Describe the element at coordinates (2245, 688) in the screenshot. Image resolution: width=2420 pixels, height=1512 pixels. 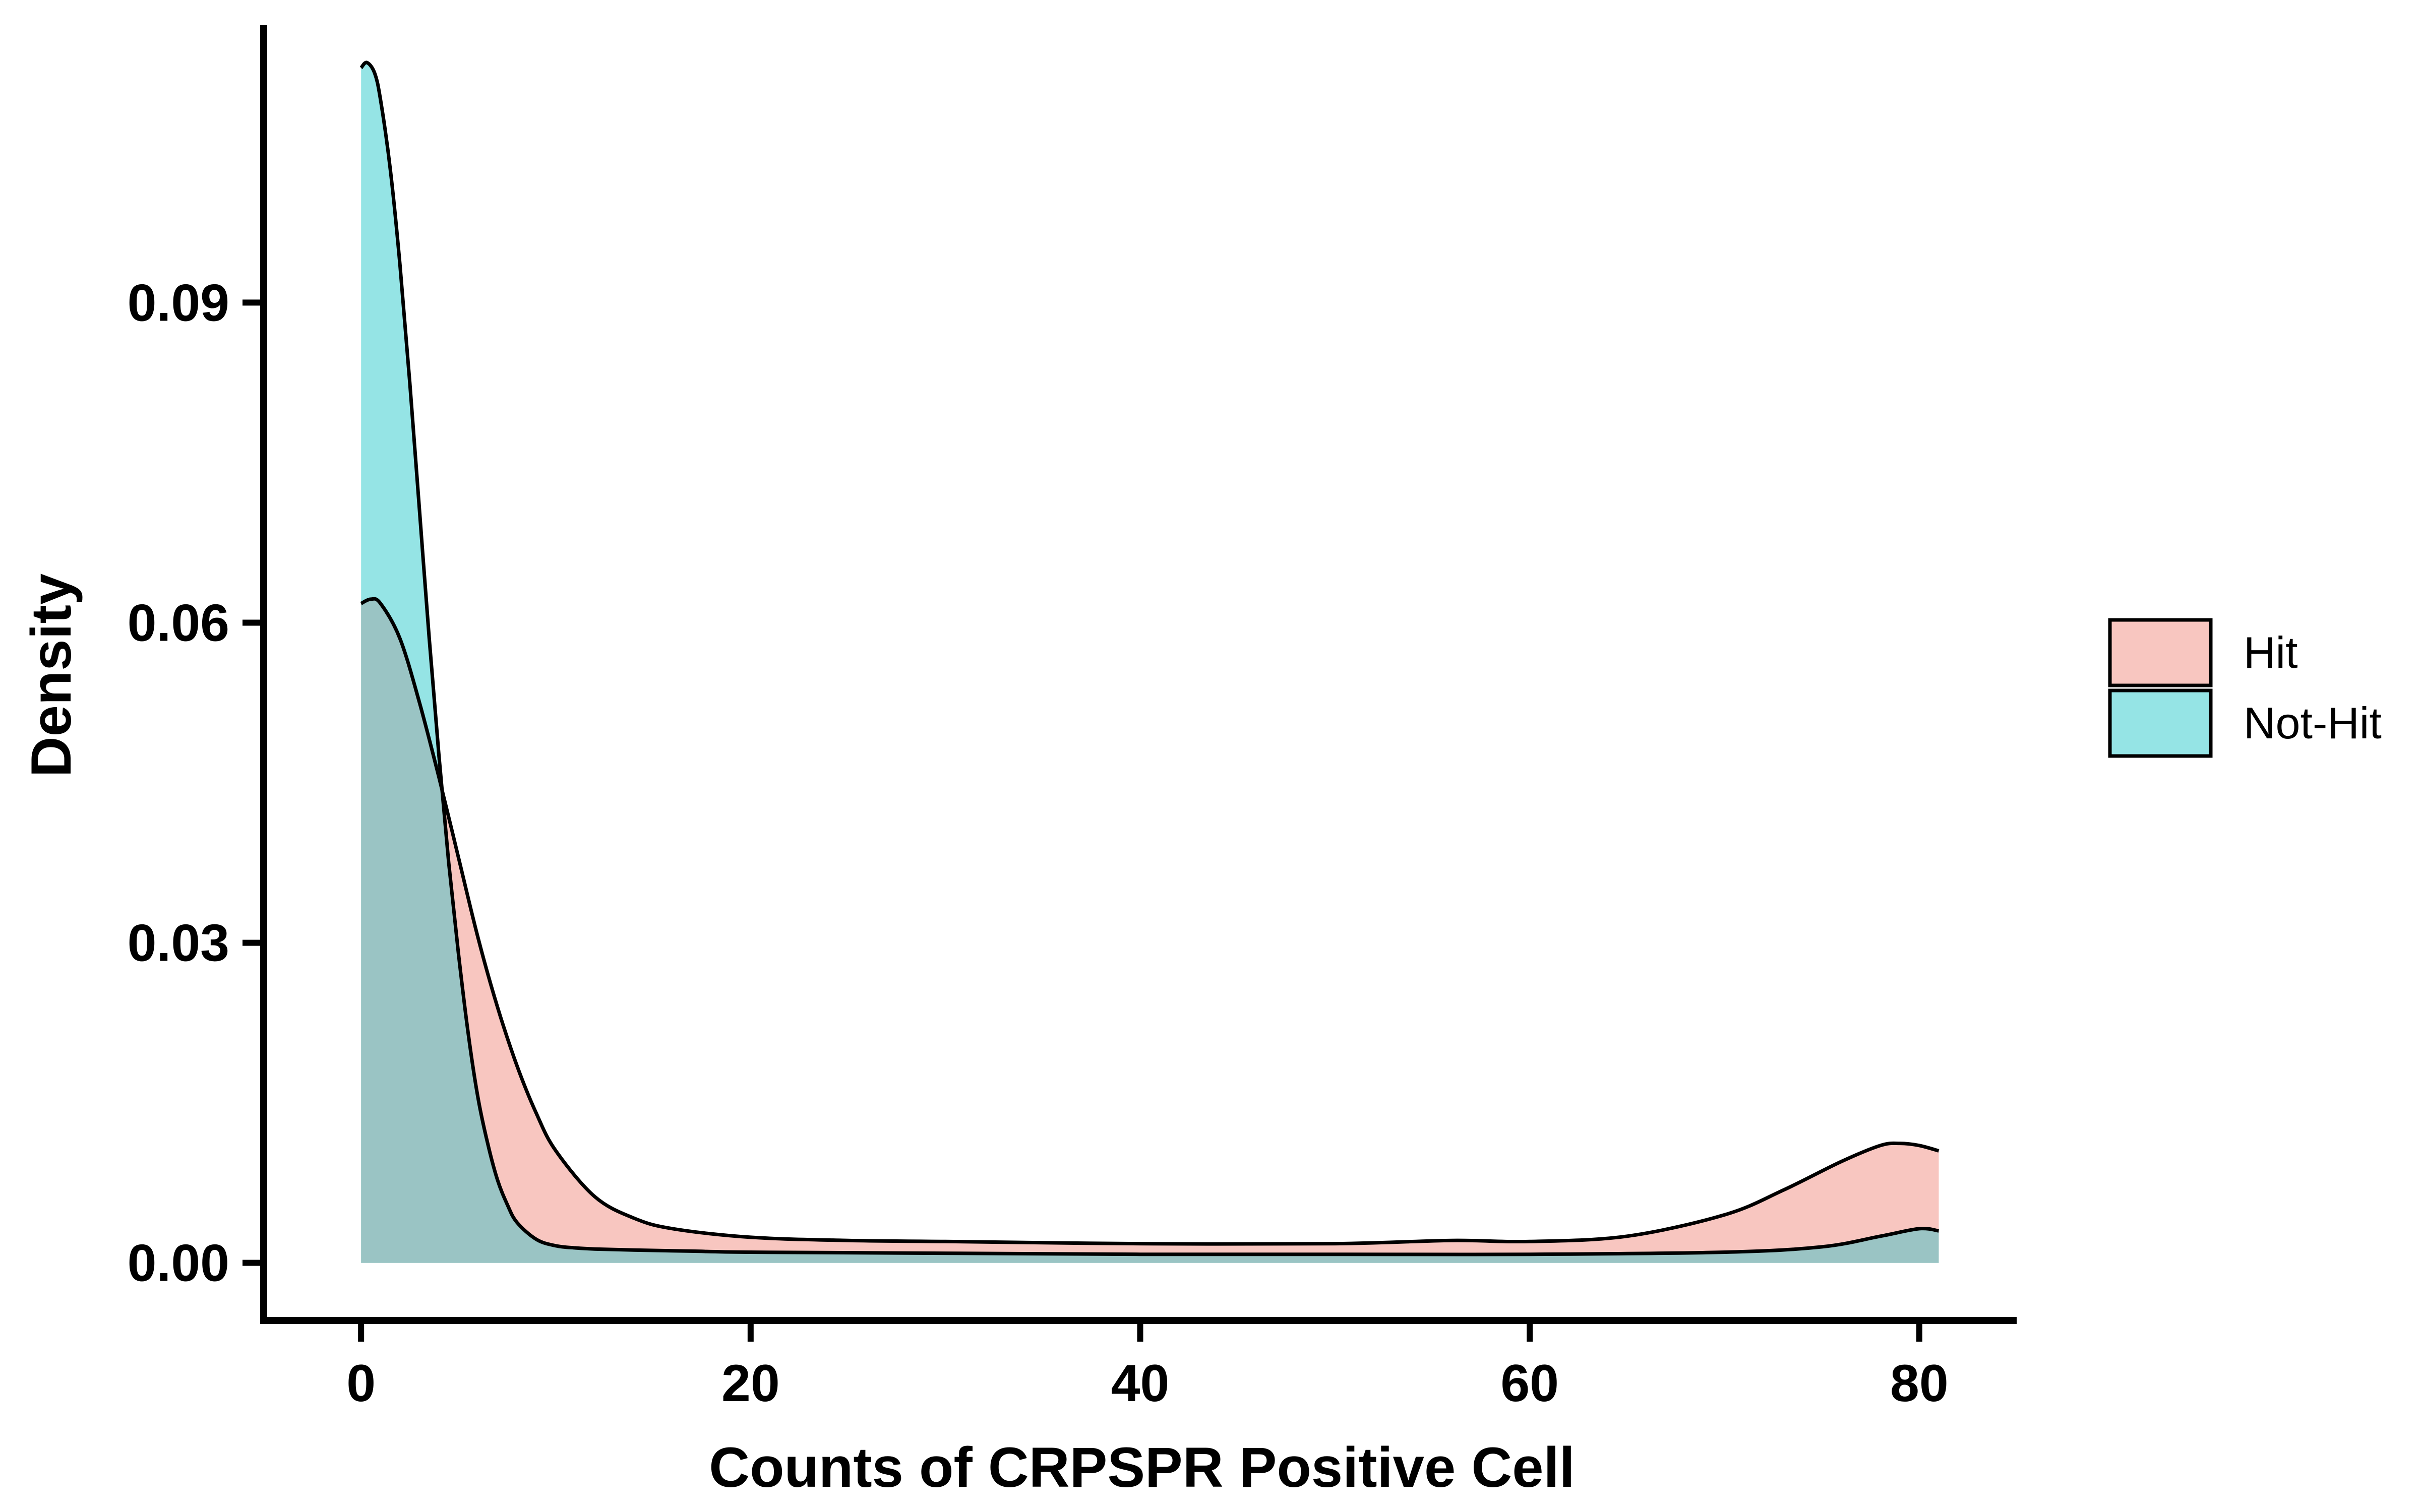
I see `legend: Hit Not-Hit` at that location.